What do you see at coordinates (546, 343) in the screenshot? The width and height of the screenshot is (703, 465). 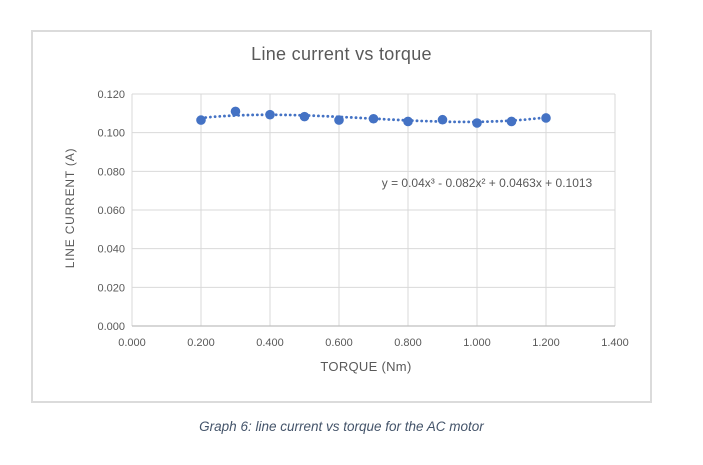 I see `x-tick-label: 1.200` at bounding box center [546, 343].